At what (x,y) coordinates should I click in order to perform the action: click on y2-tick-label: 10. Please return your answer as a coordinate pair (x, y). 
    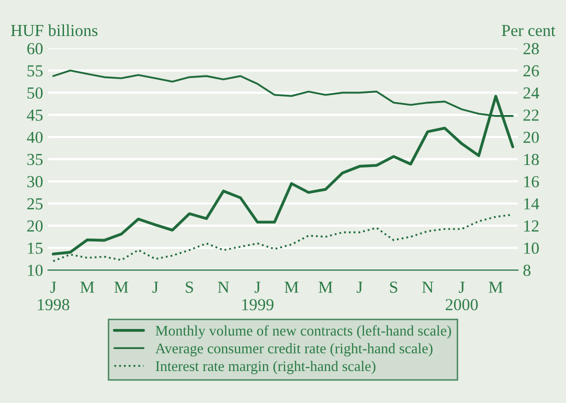
    Looking at the image, I should click on (531, 248).